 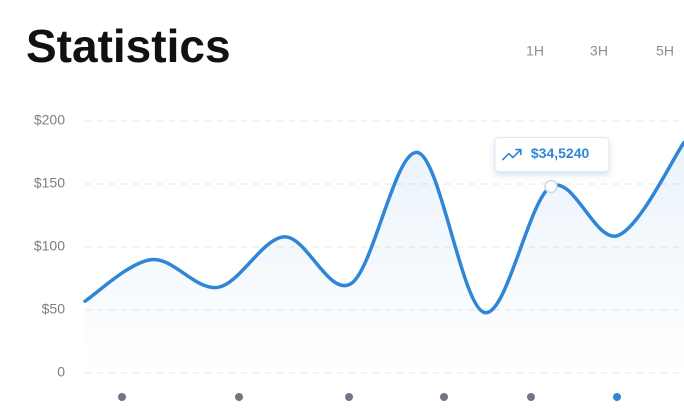 I want to click on y-tick-label: 0, so click(x=61, y=372).